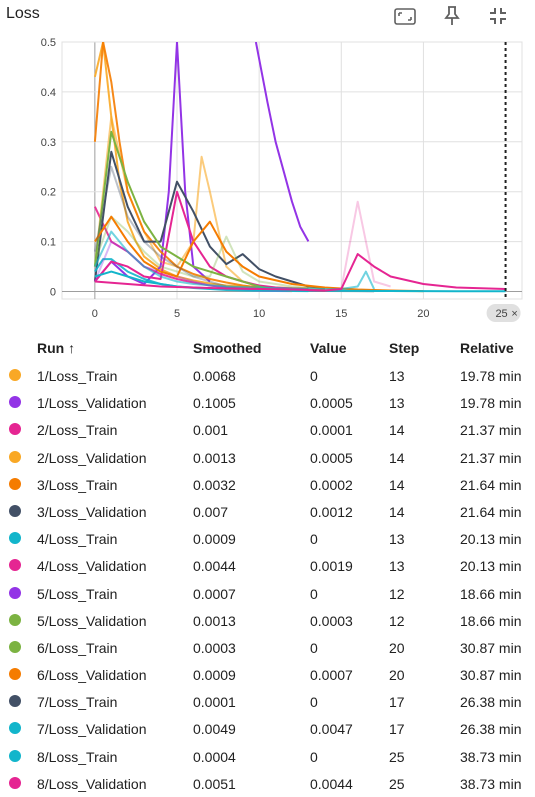 The width and height of the screenshot is (535, 797). What do you see at coordinates (267, 484) in the screenshot?
I see `table-row: 3/Loss_Train 0.0032 0.0002 14 21.64 min` at bounding box center [267, 484].